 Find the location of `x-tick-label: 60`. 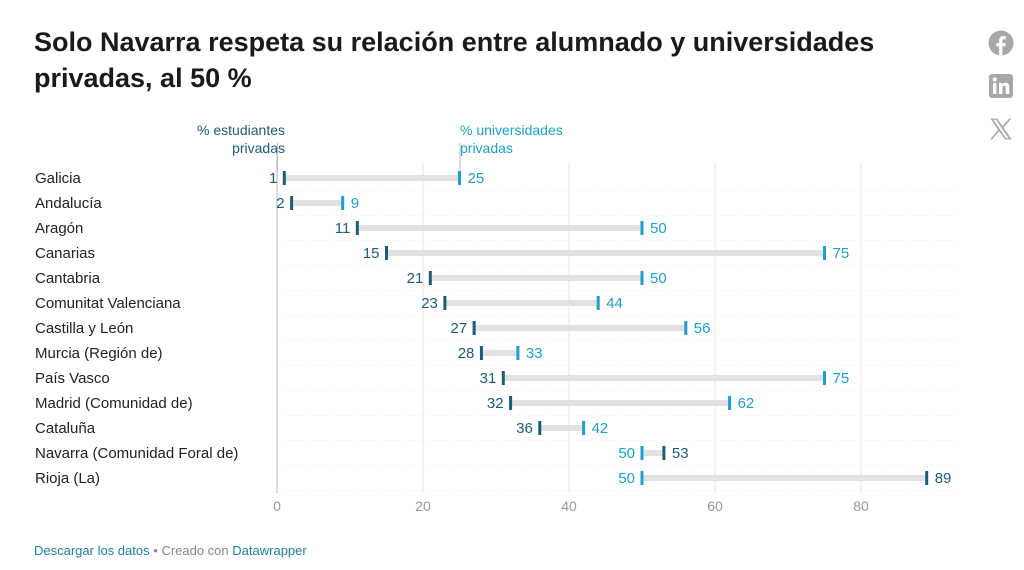

x-tick-label: 60 is located at coordinates (715, 506).